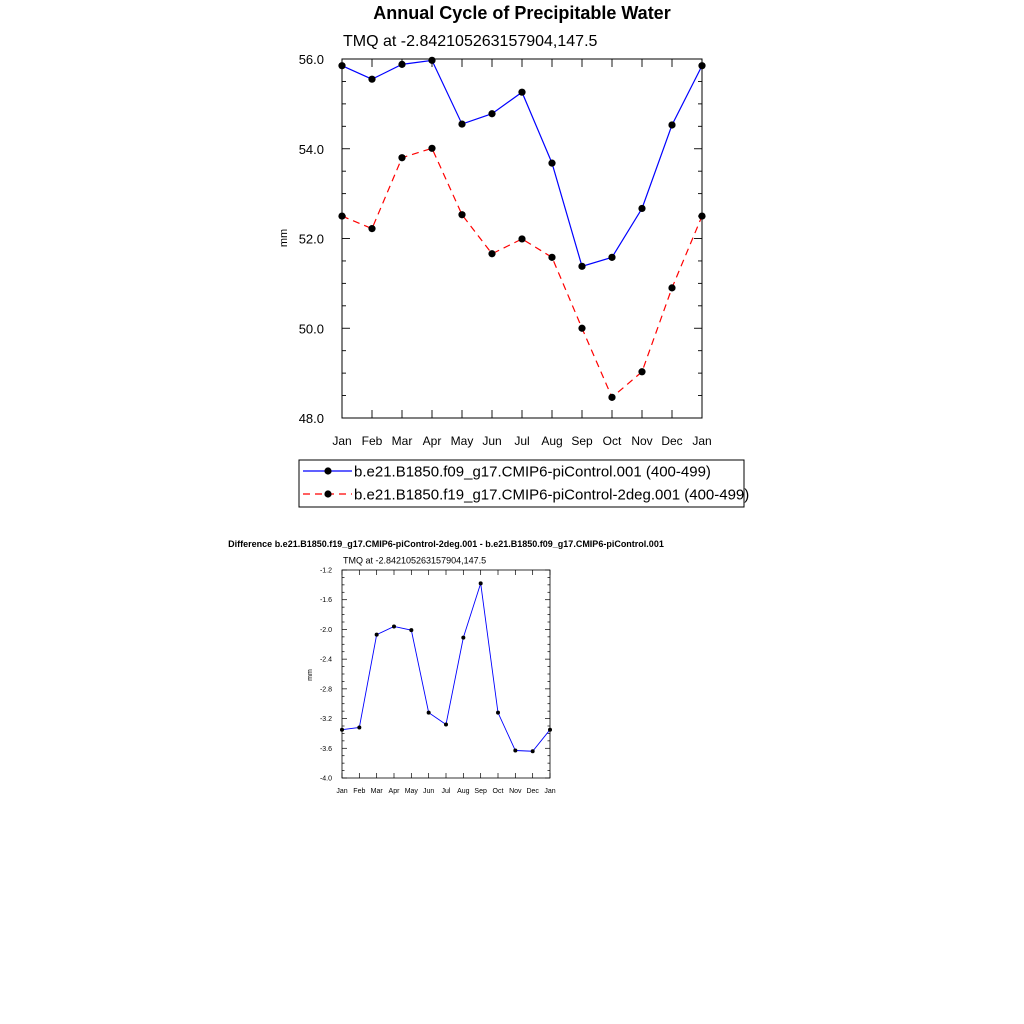 Image resolution: width=1024 pixels, height=1024 pixels. I want to click on main-chart-series, so click(522, 228).